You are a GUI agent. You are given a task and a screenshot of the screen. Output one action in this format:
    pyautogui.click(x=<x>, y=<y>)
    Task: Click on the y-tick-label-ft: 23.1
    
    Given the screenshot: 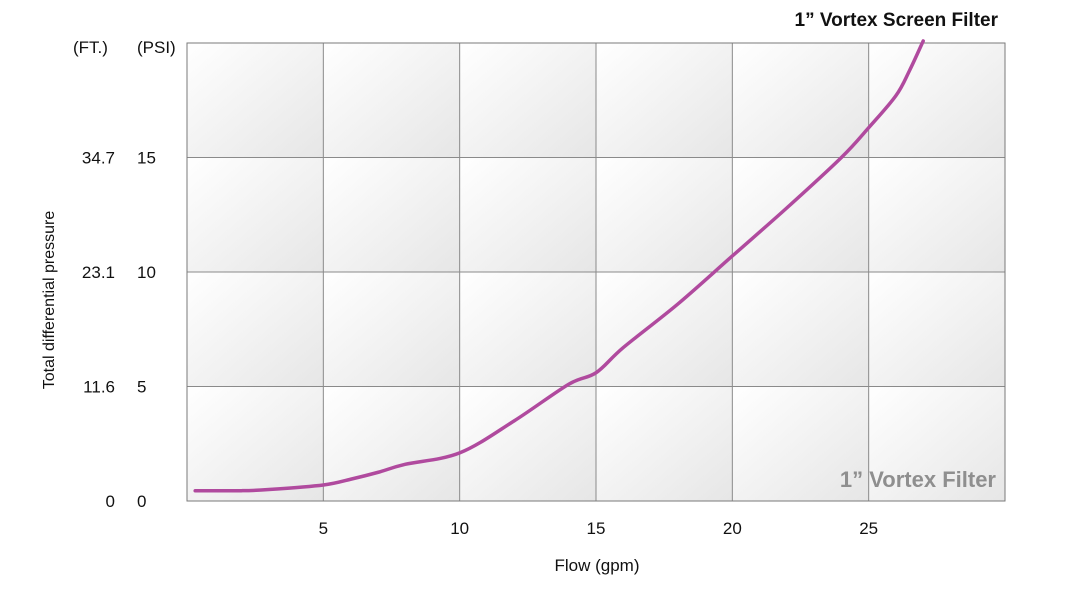 What is the action you would take?
    pyautogui.click(x=98, y=272)
    